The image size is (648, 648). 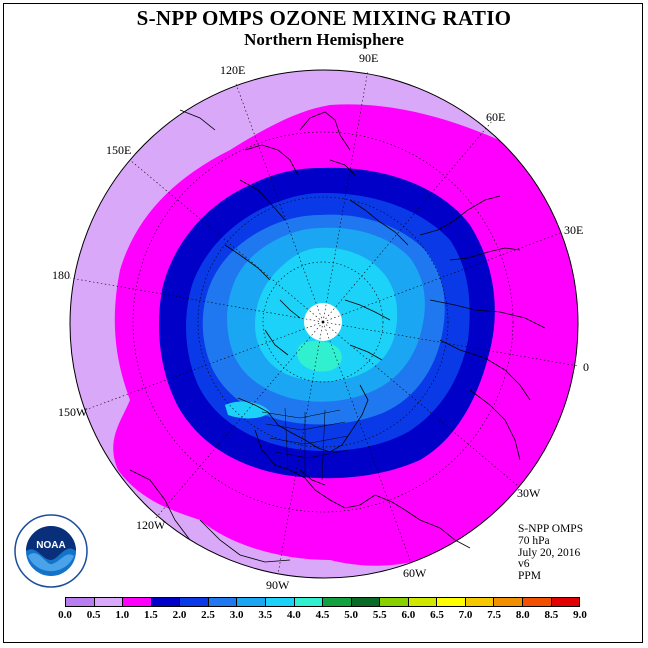 What do you see at coordinates (415, 573) in the screenshot?
I see `lon-label-60w: 60W` at bounding box center [415, 573].